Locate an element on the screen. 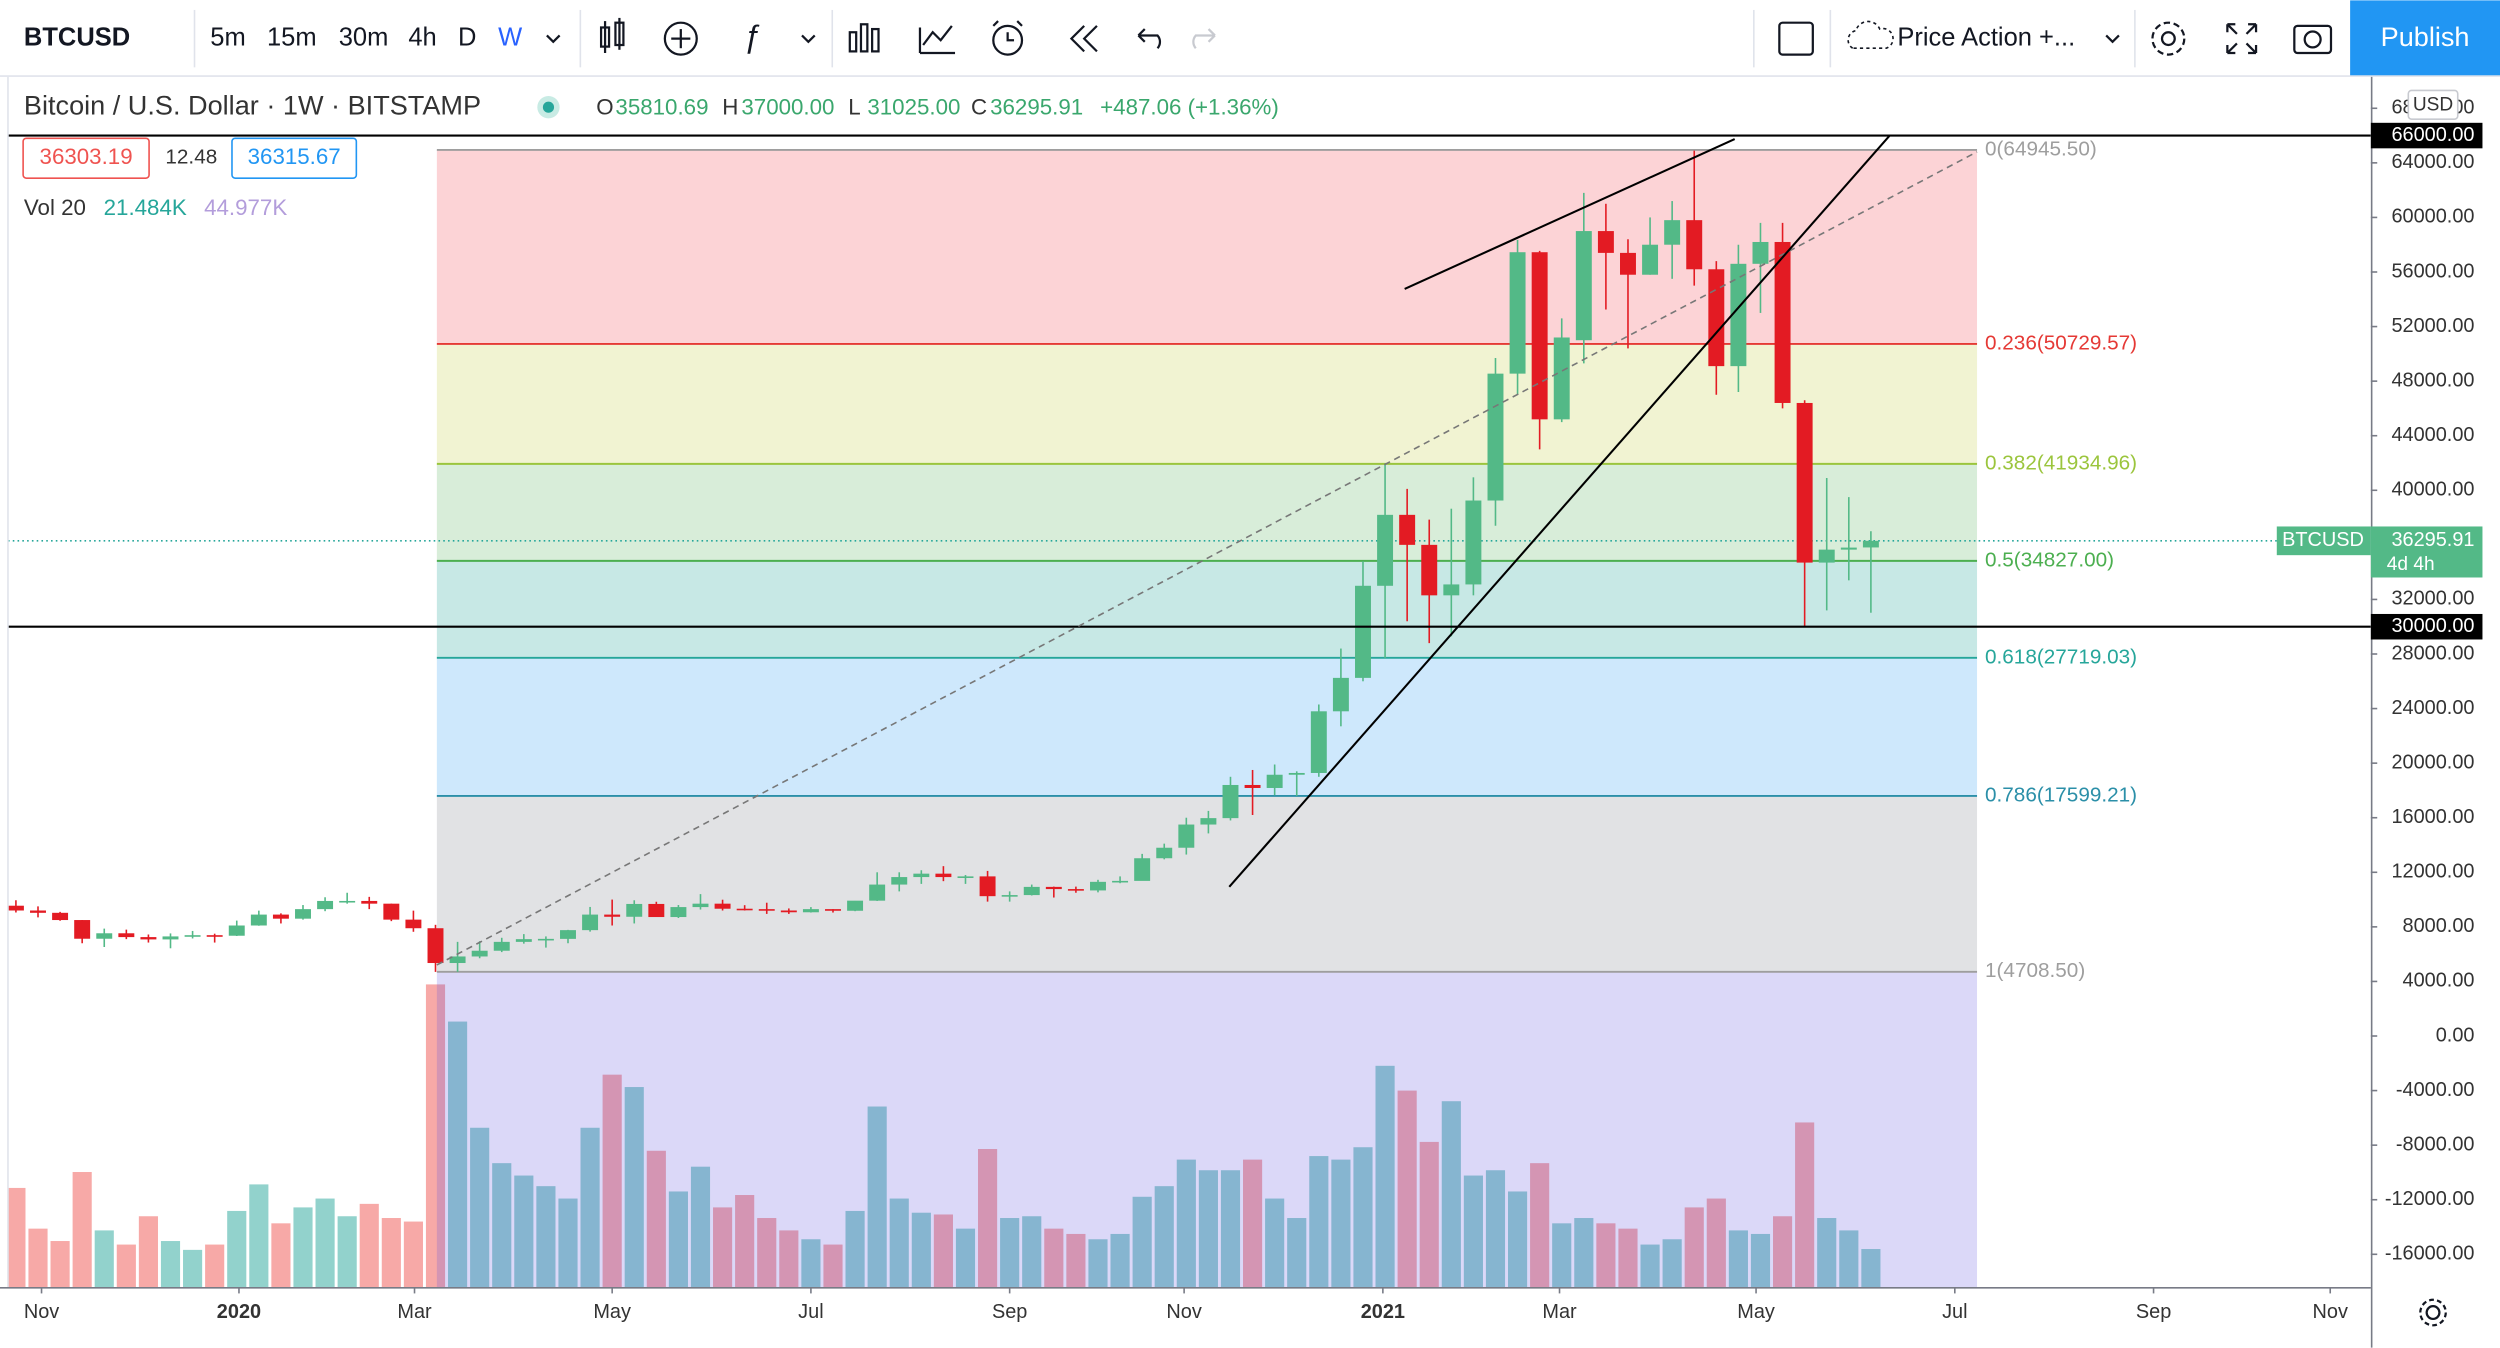 The height and width of the screenshot is (1348, 2500). symbol-tag is located at coordinates (2323, 541).